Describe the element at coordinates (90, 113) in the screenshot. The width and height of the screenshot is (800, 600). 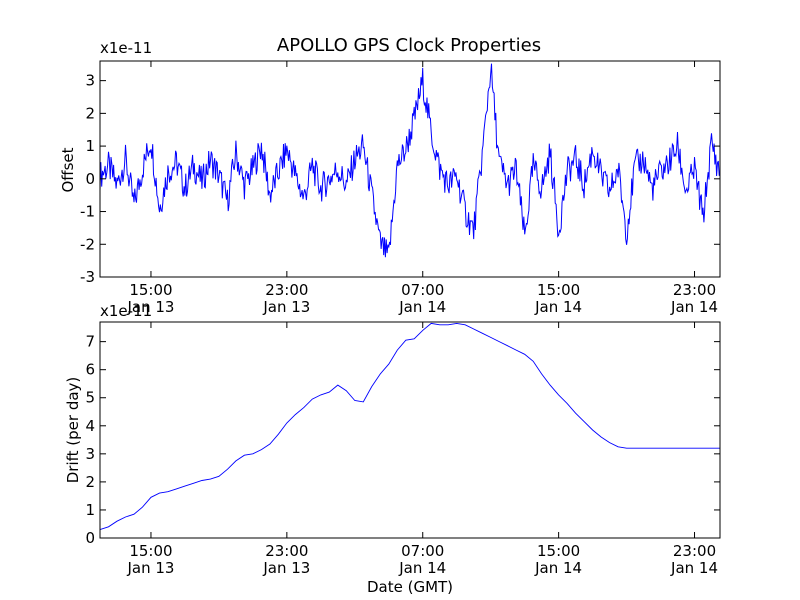
I see `offset-ytick-label: 2` at that location.